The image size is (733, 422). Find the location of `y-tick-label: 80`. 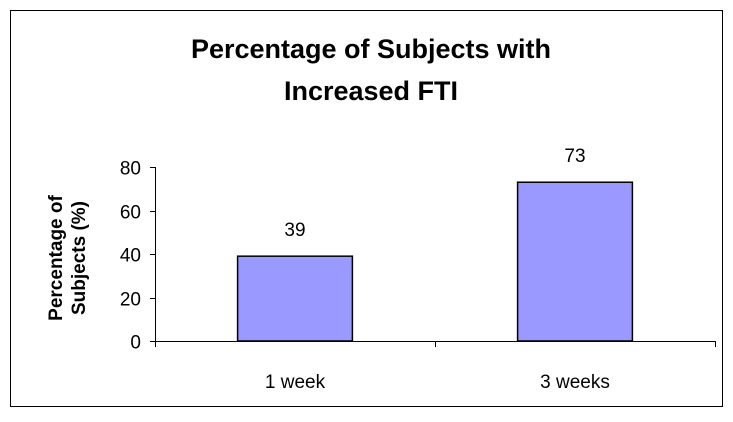

y-tick-label: 80 is located at coordinates (130, 169).